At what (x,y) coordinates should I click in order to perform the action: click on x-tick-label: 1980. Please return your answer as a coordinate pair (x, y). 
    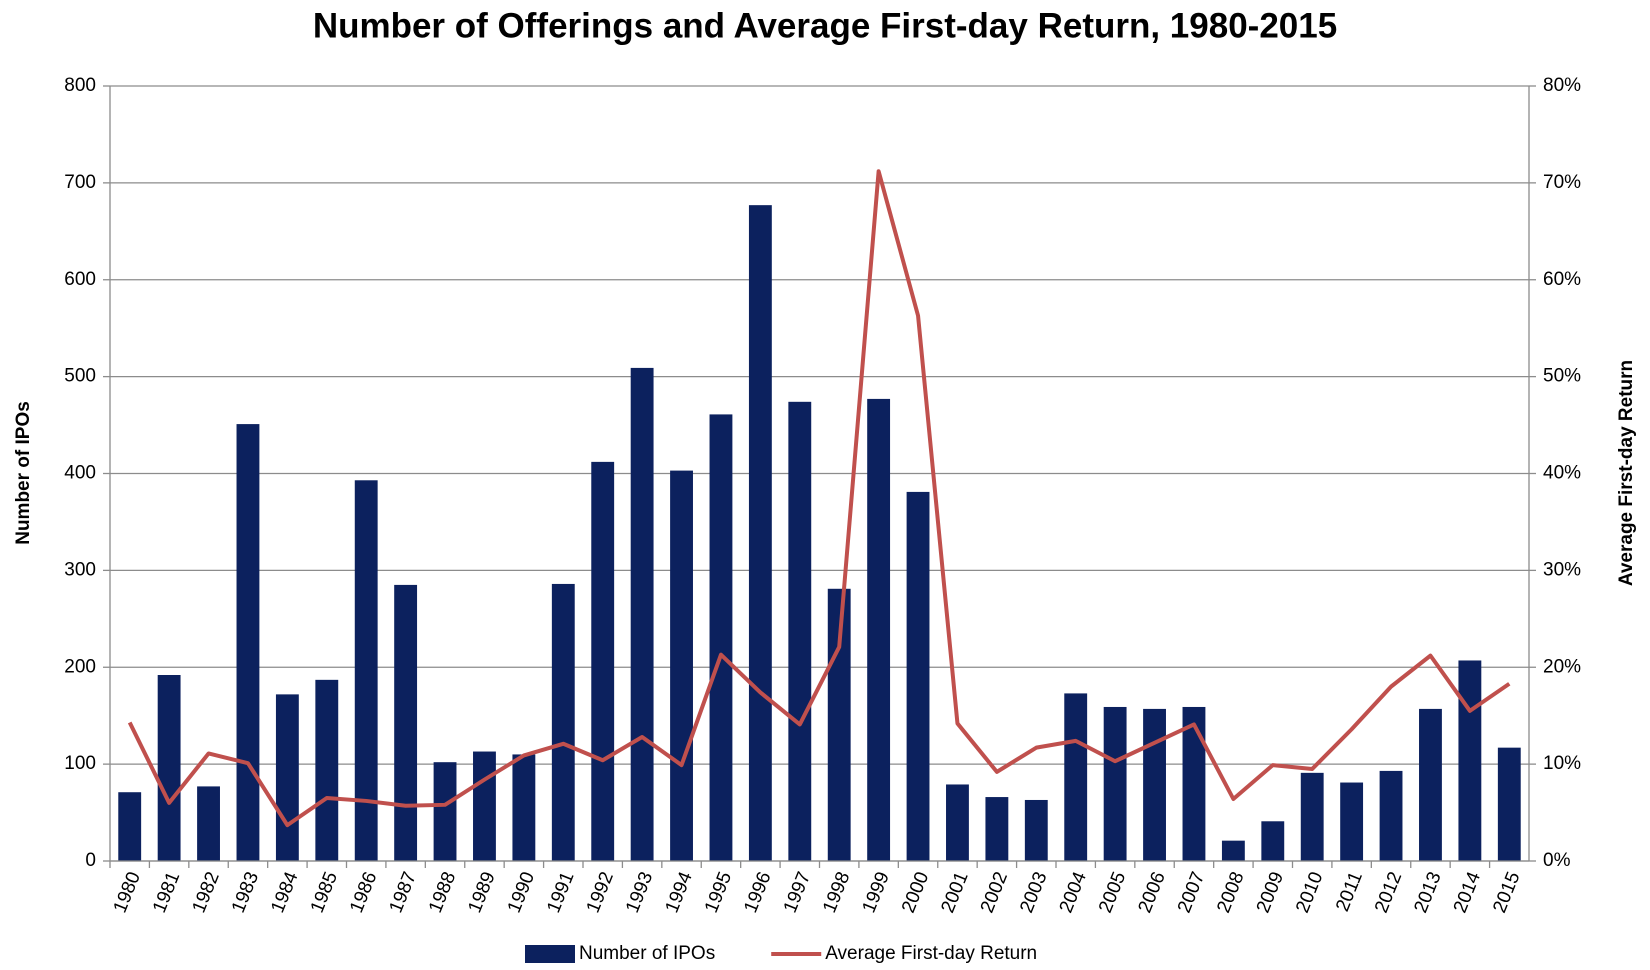
    Looking at the image, I should click on (127, 892).